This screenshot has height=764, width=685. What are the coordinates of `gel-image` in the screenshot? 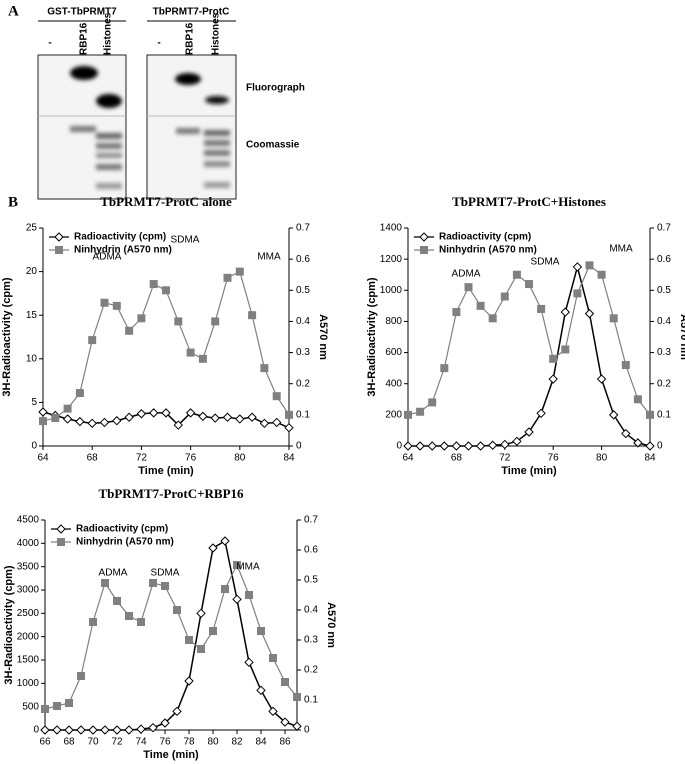 It's located at (191, 127).